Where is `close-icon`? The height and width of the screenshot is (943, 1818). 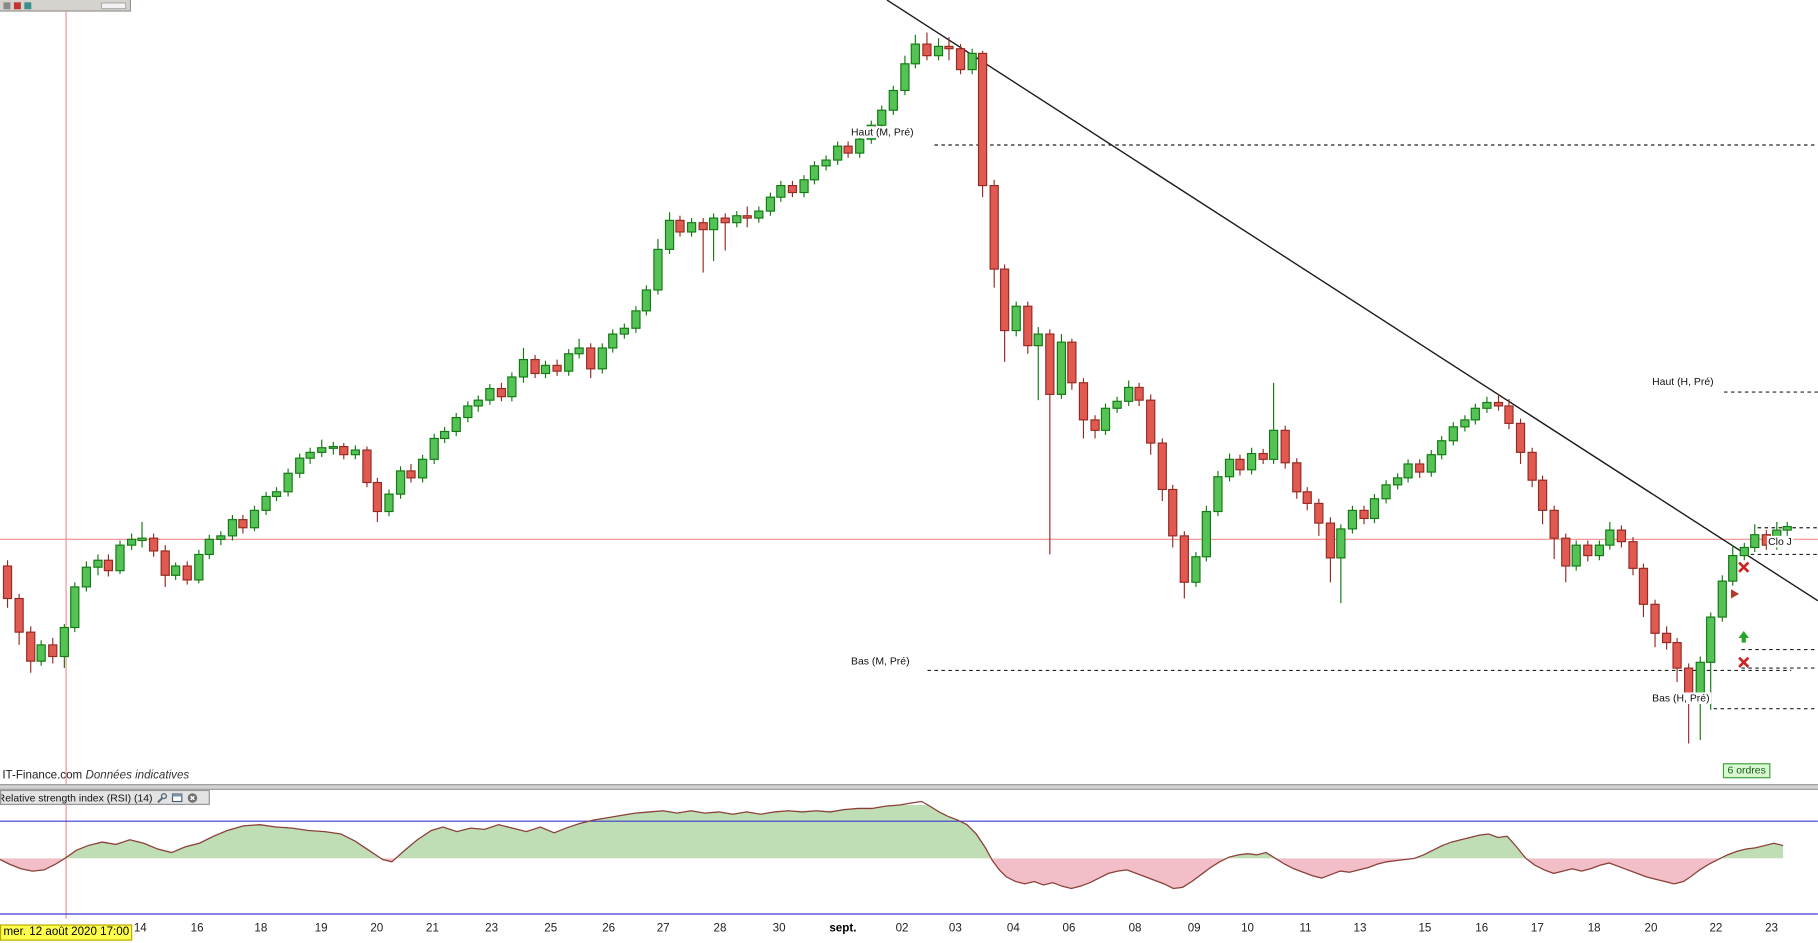
close-icon is located at coordinates (192, 798).